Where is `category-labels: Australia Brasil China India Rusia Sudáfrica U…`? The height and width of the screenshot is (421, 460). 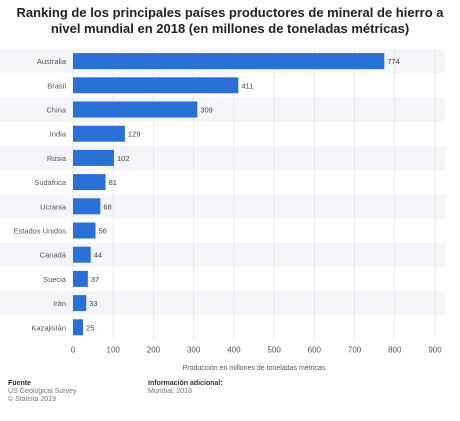
category-labels: Australia Brasil China India Rusia Sudáfrica U… is located at coordinates (39, 194).